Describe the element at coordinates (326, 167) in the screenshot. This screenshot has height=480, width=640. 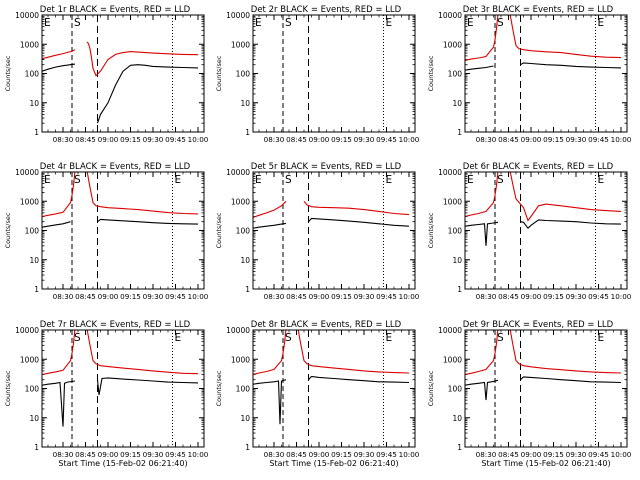
I see `panel-title: Det 5r BLACK = Events, RED = LLD` at that location.